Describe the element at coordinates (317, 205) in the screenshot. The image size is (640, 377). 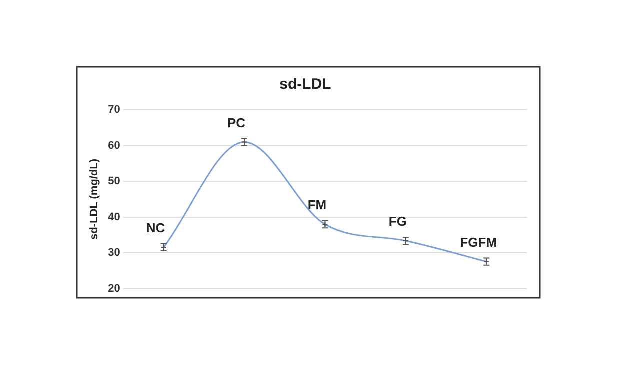
I see `x-tick-label: FM` at that location.